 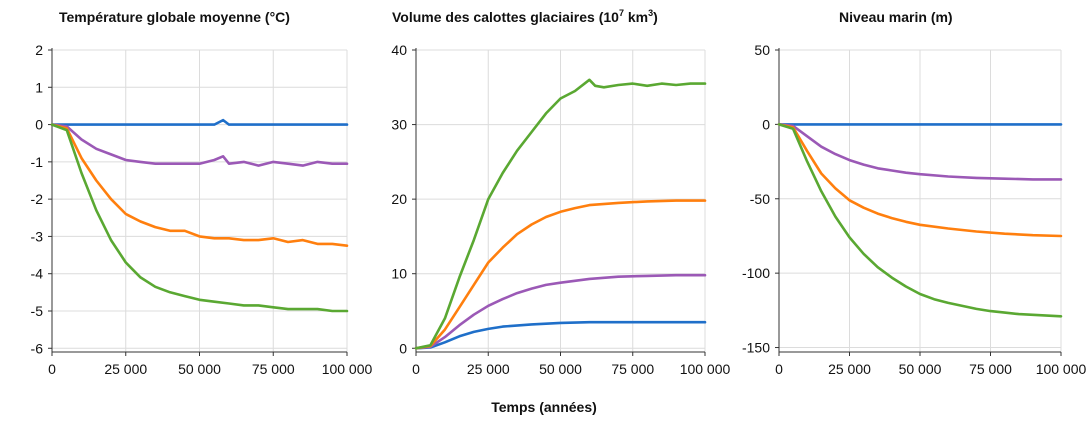 I want to click on y-tick-label: 40, so click(x=399, y=50).